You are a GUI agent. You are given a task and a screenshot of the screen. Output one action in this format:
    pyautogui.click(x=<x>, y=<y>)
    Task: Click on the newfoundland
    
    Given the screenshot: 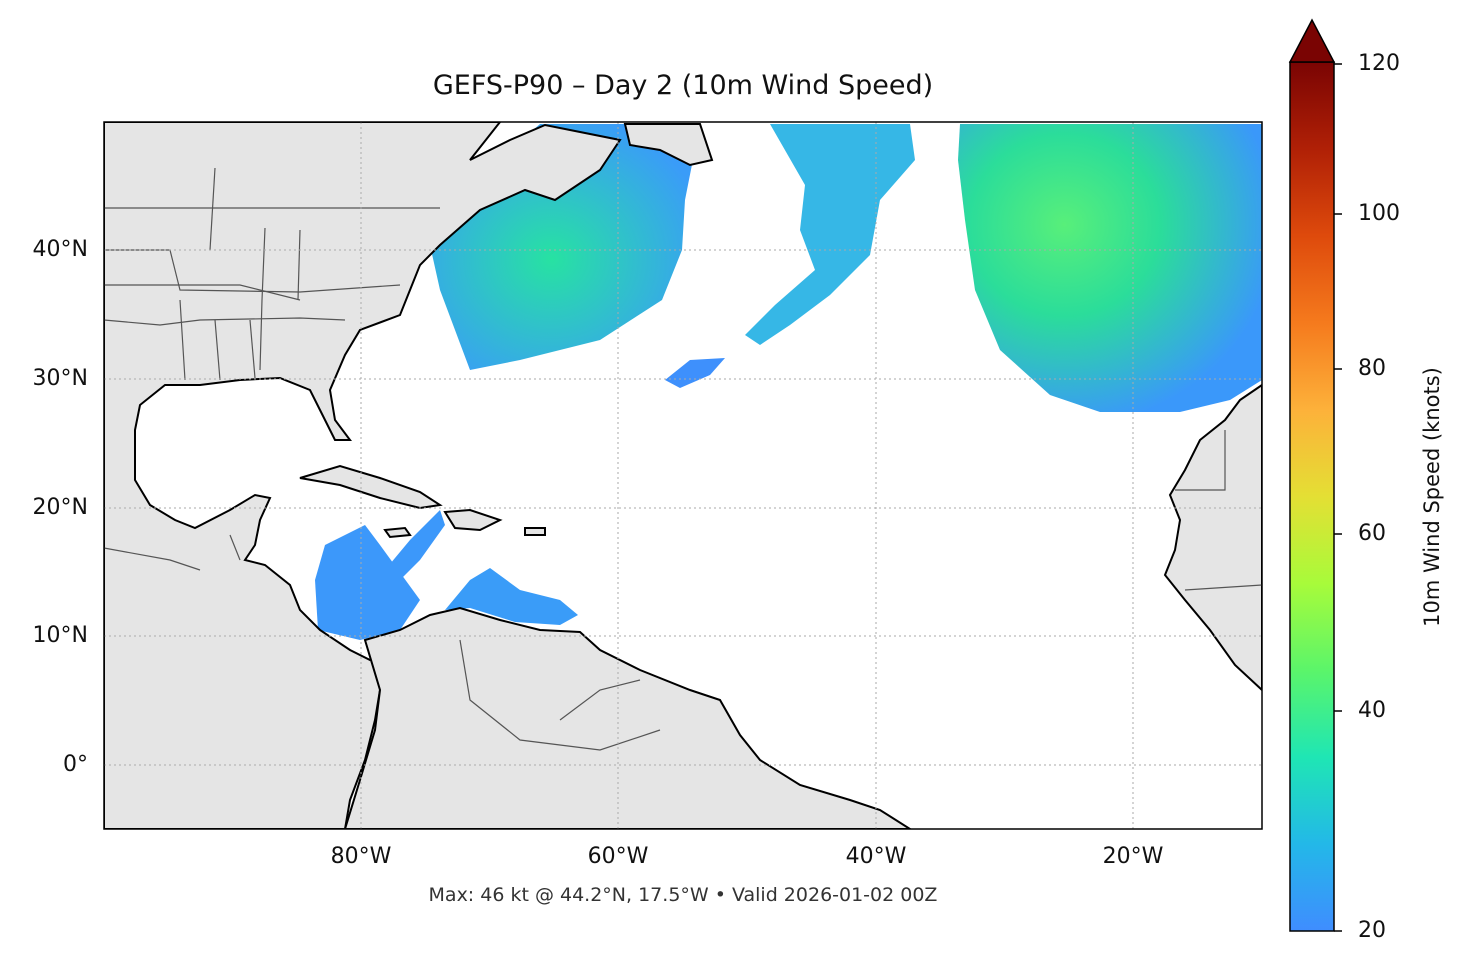 What is the action you would take?
    pyautogui.click(x=668, y=145)
    